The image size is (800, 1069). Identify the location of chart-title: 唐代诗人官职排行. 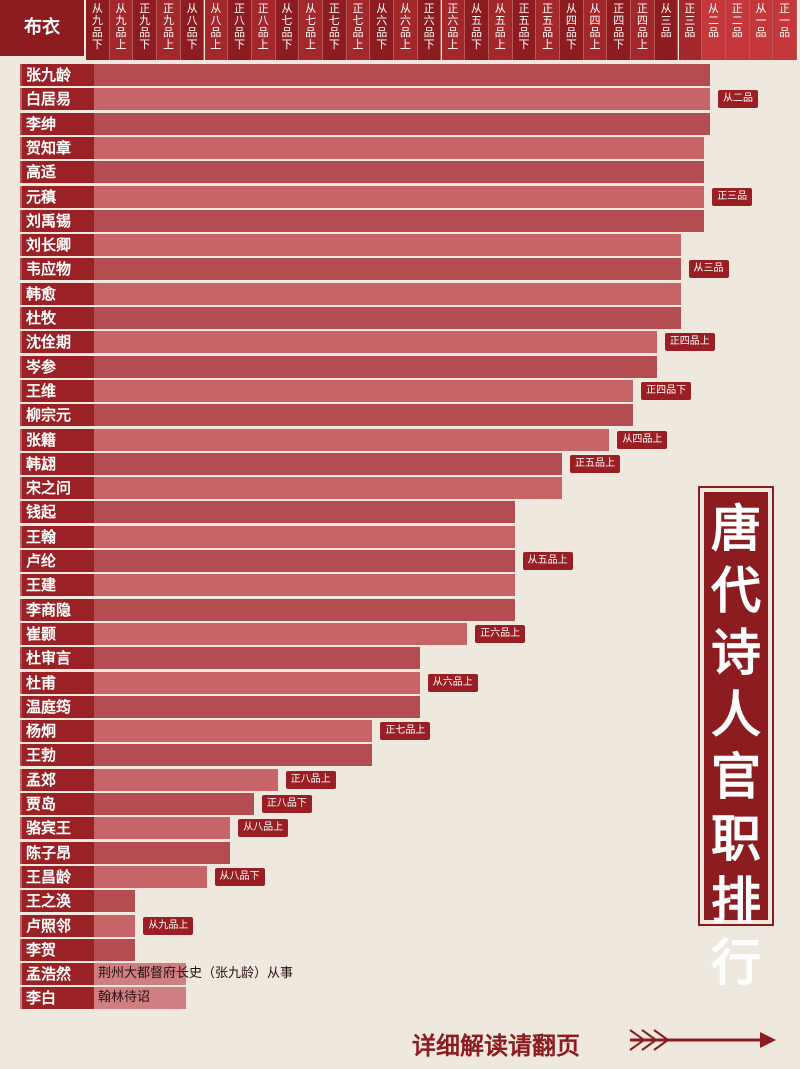
(736, 739).